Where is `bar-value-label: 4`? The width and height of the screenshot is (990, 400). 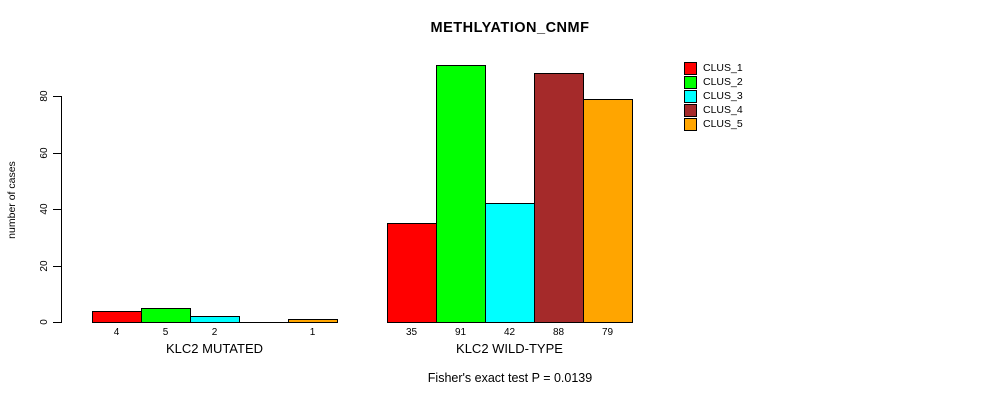 bar-value-label: 4 is located at coordinates (116, 332).